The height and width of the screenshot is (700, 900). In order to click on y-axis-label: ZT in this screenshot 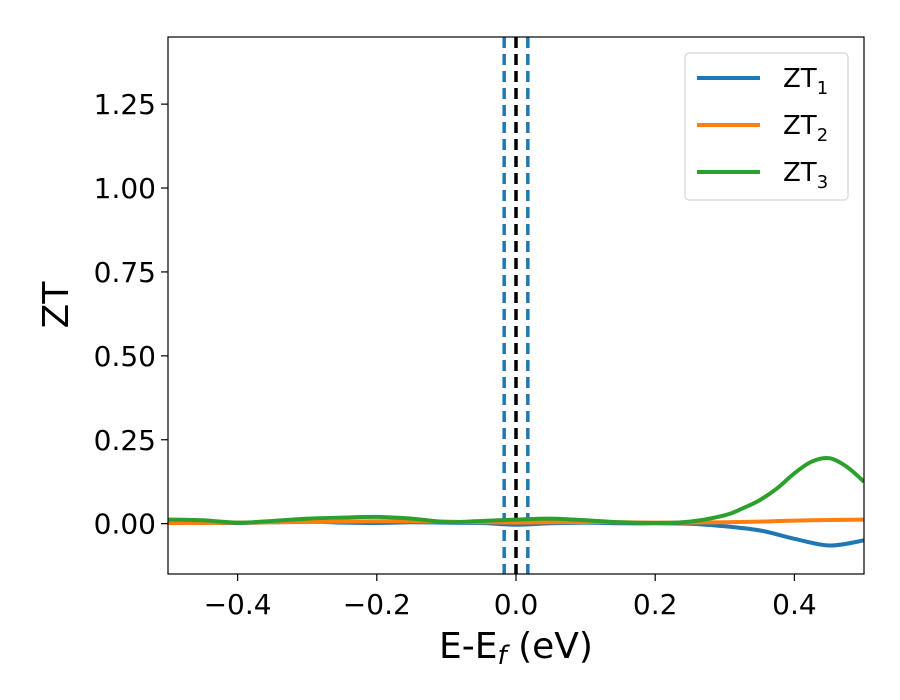, I will do `click(56, 305)`.